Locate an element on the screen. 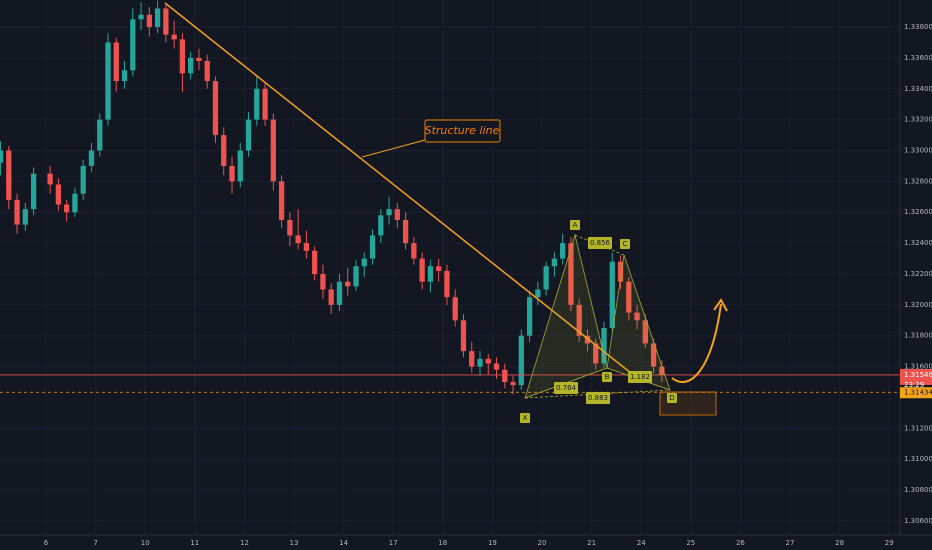 Image resolution: width=932 pixels, height=550 pixels. y-tick-label: 1.33000 is located at coordinates (918, 150).